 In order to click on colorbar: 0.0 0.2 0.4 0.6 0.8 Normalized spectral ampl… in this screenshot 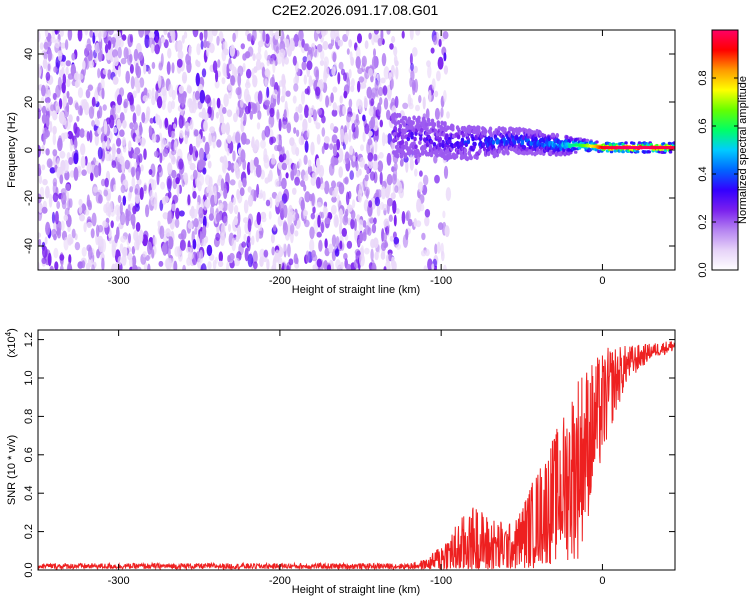, I will do `click(723, 153)`.